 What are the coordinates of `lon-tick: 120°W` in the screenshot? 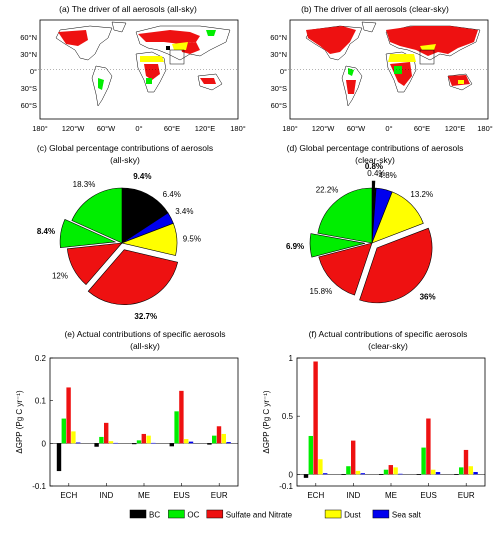 It's located at (324, 128).